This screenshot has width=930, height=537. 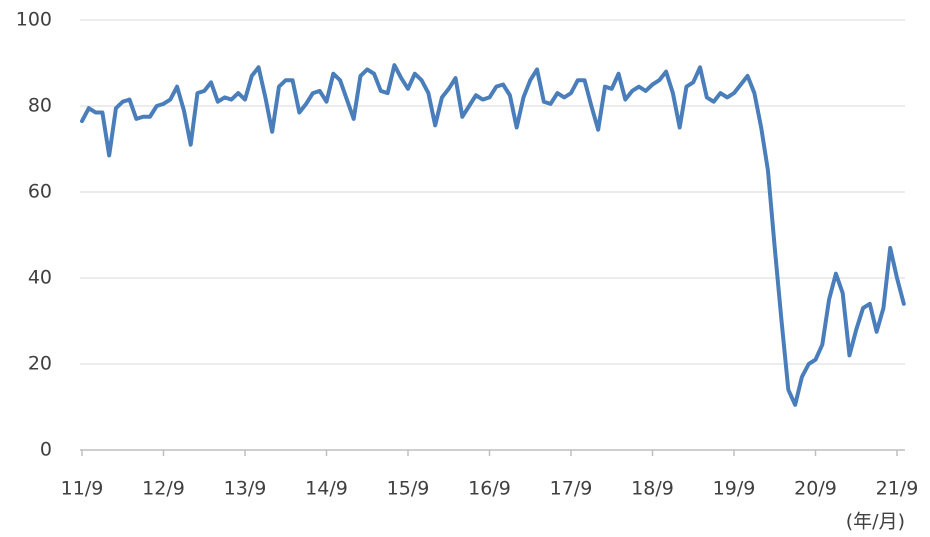 I want to click on y-tick-label: 0, so click(x=46, y=450).